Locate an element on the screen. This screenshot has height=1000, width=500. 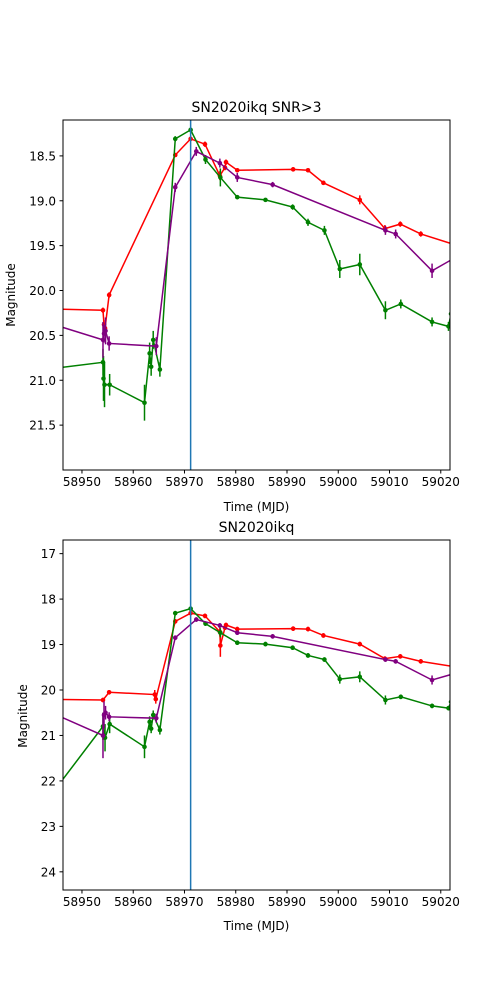
y-tick-label: 18.5 is located at coordinates (42, 156).